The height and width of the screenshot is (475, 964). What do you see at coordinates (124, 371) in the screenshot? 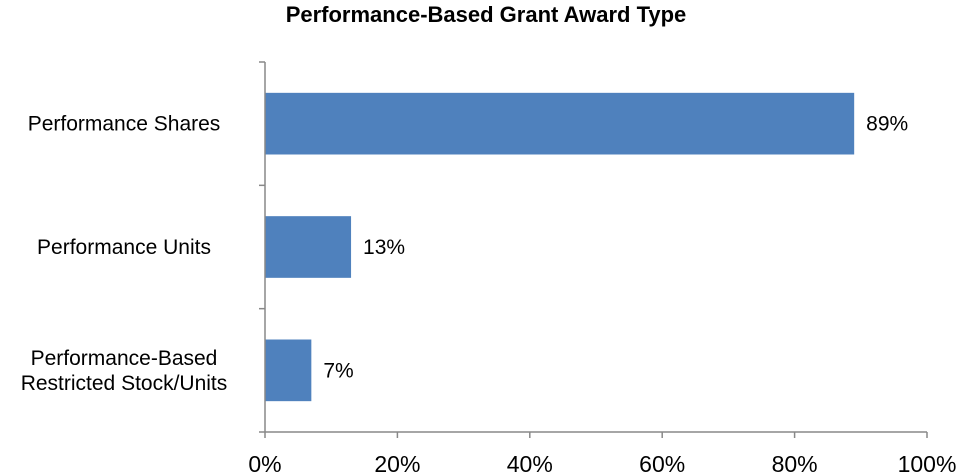
I see `category-label-3: Performance-Based Restricted Stock/Units` at bounding box center [124, 371].